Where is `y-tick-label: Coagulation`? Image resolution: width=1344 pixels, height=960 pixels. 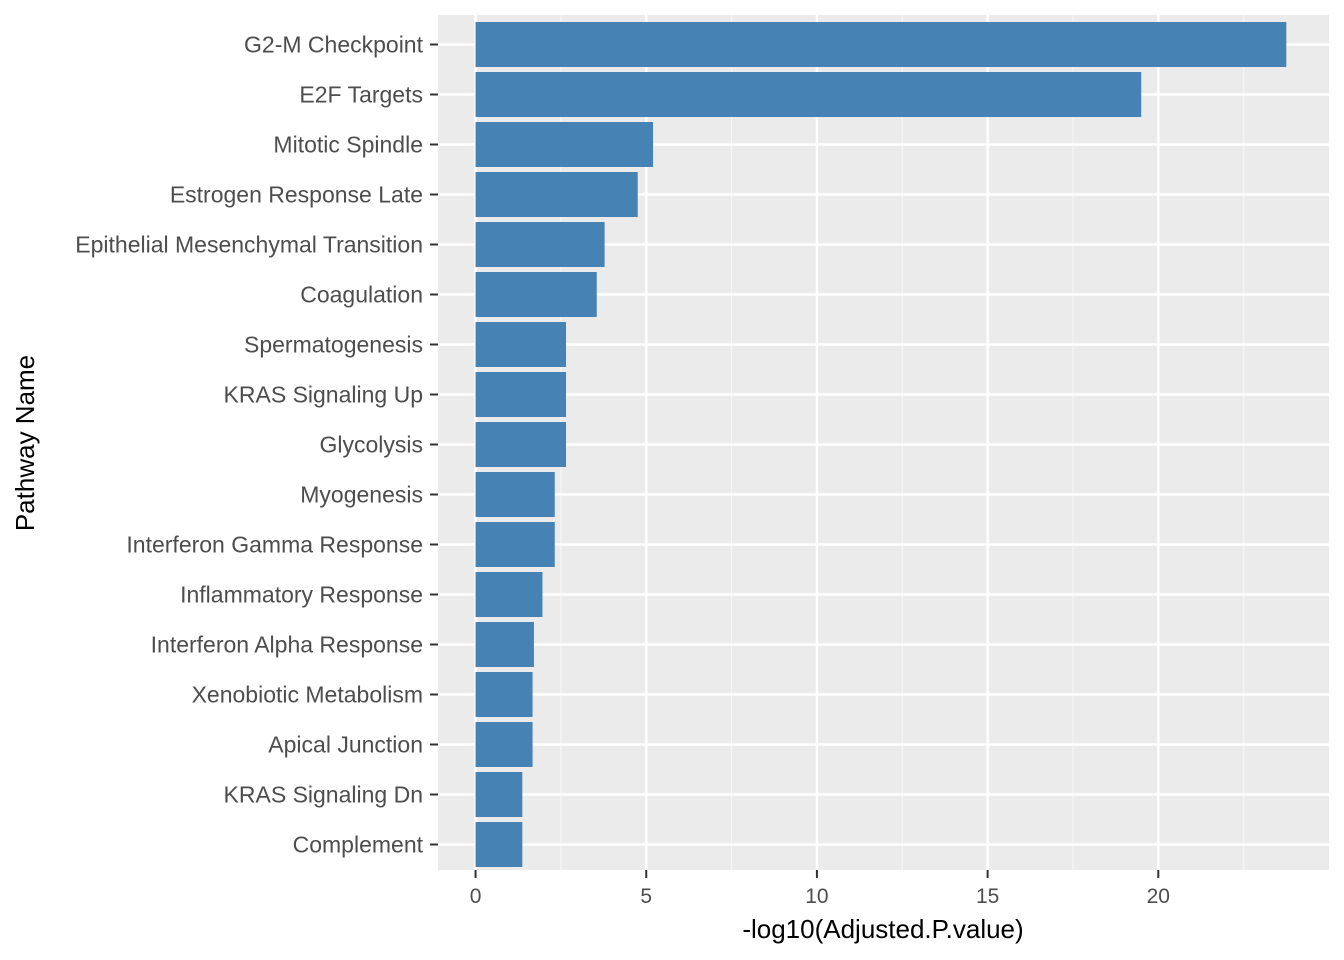
y-tick-label: Coagulation is located at coordinates (361, 295).